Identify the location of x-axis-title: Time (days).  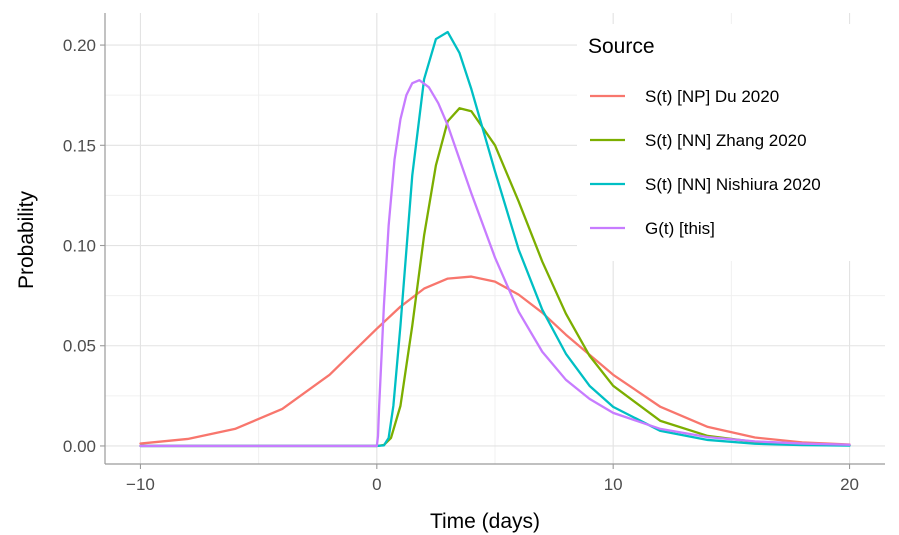
(485, 521).